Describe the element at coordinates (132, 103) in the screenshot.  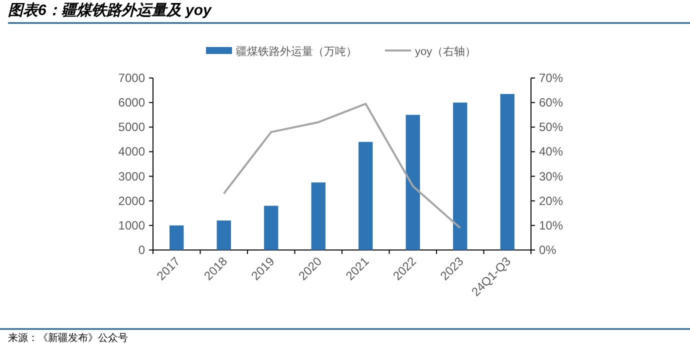
I see `y-tick-label: 6000` at that location.